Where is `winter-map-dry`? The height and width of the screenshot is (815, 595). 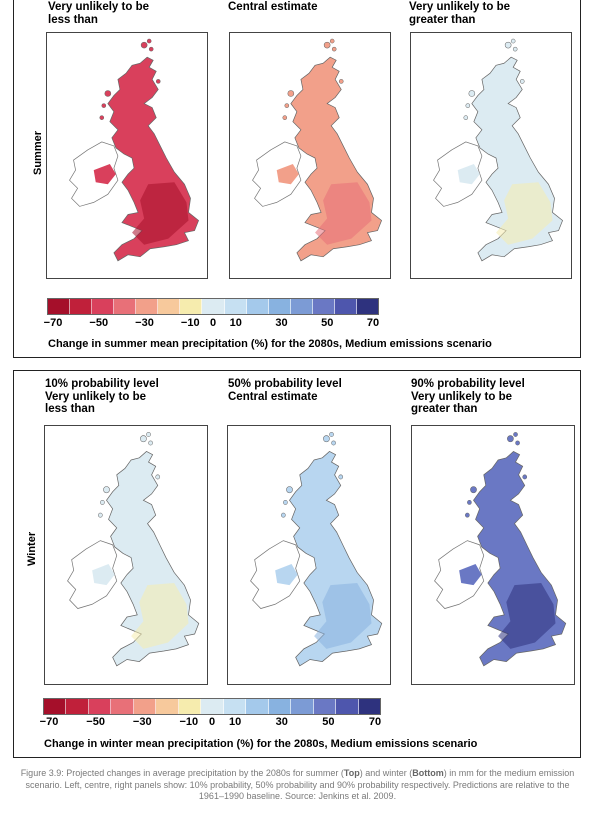 winter-map-dry is located at coordinates (126, 555).